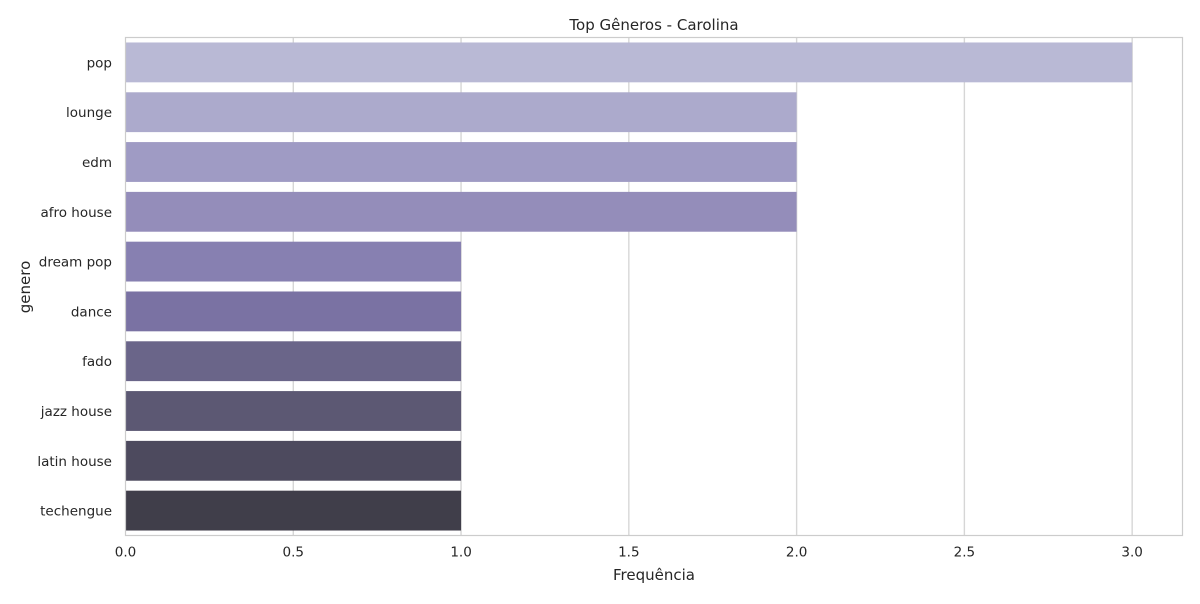 This screenshot has width=1200, height=604. Describe the element at coordinates (75, 263) in the screenshot. I see `y-tick-label: dream pop` at that location.